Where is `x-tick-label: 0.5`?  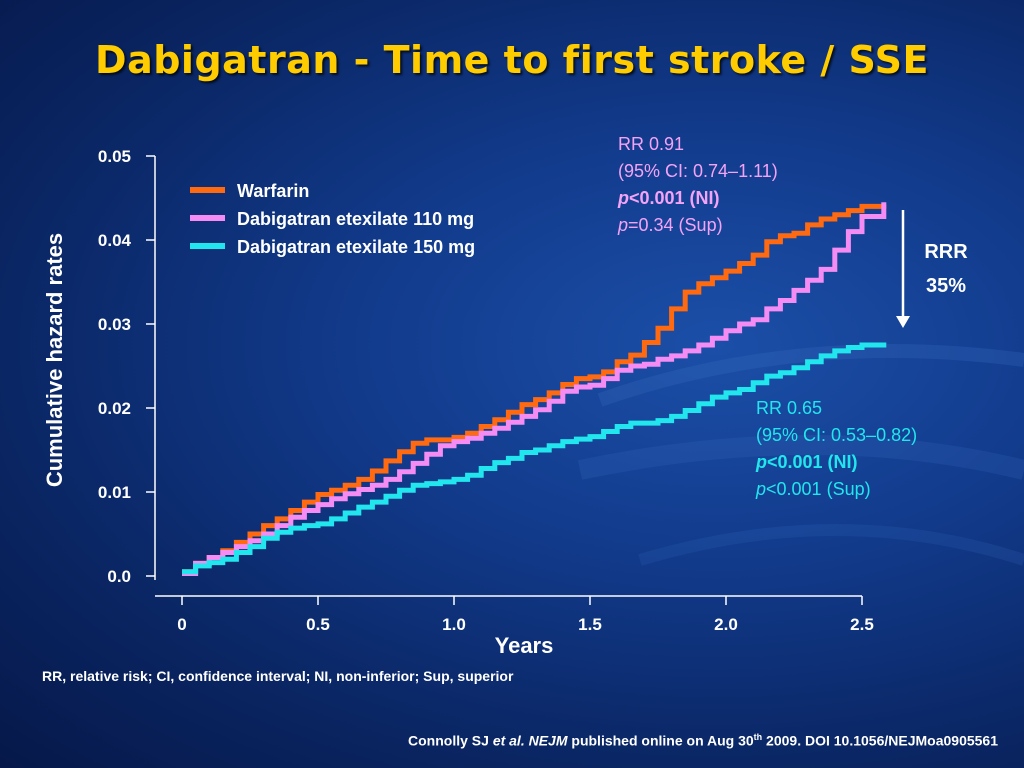 x-tick-label: 0.5 is located at coordinates (318, 624).